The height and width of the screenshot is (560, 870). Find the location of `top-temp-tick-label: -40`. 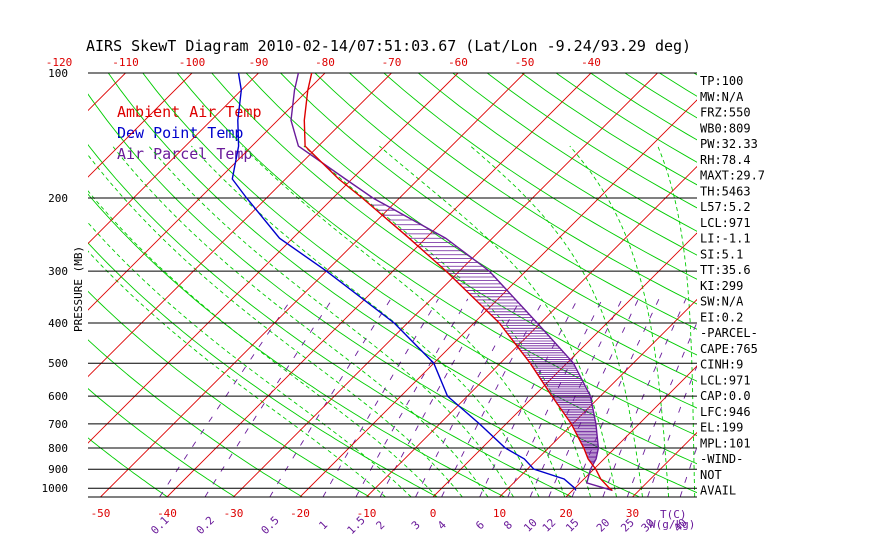

top-temp-tick-label: -40 is located at coordinates (591, 62).